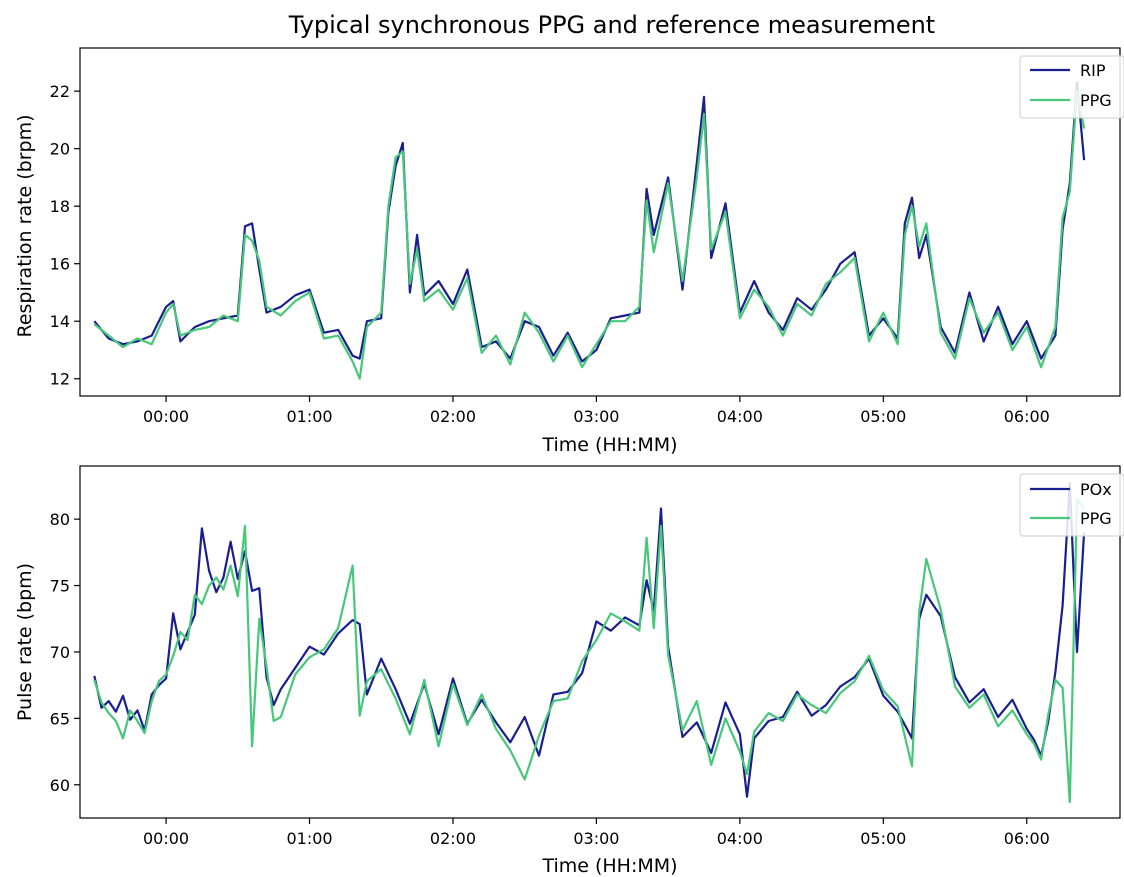 The height and width of the screenshot is (877, 1124). What do you see at coordinates (609, 445) in the screenshot?
I see `respiration-x-axis-label: Time (HH:MM)` at bounding box center [609, 445].